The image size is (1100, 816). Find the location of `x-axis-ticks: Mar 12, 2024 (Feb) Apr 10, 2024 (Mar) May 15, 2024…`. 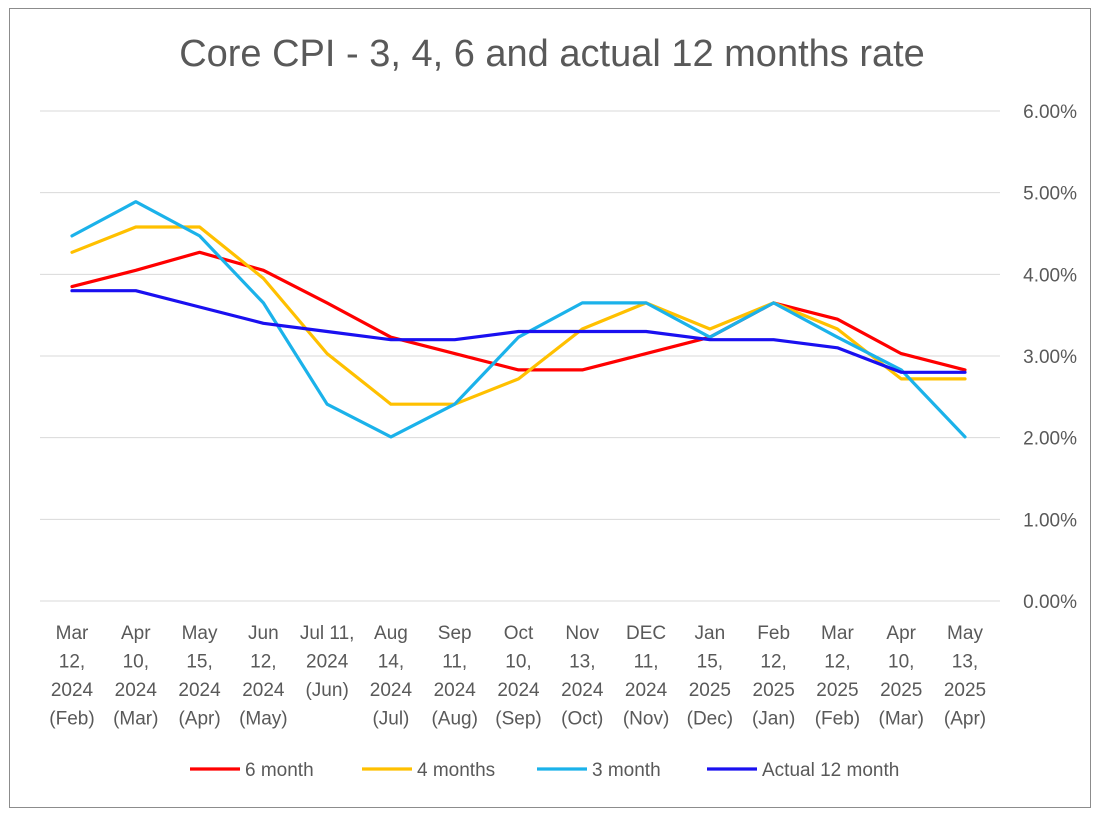

x-axis-ticks: Mar 12, 2024 (Feb) Apr 10, 2024 (Mar) May 15, 2024… is located at coordinates (517, 676).